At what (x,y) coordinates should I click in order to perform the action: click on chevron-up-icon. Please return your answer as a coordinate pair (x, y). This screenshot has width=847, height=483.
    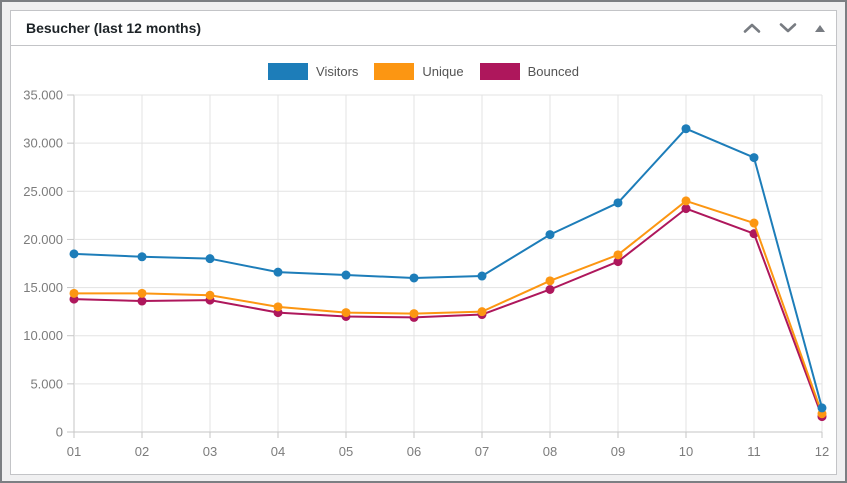
    Looking at the image, I should click on (752, 28).